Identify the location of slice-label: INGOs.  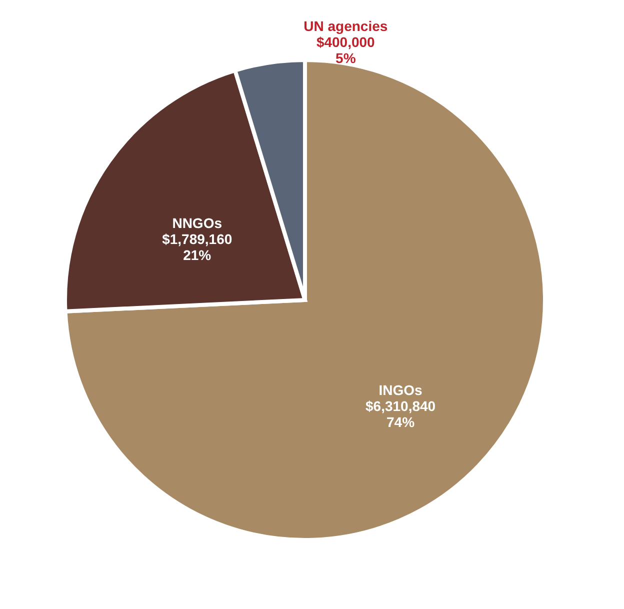
(400, 390).